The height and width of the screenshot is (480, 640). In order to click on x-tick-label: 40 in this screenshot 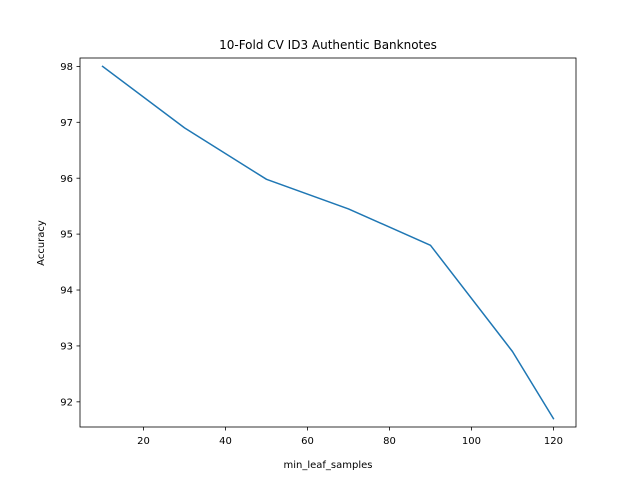, I will do `click(225, 441)`.